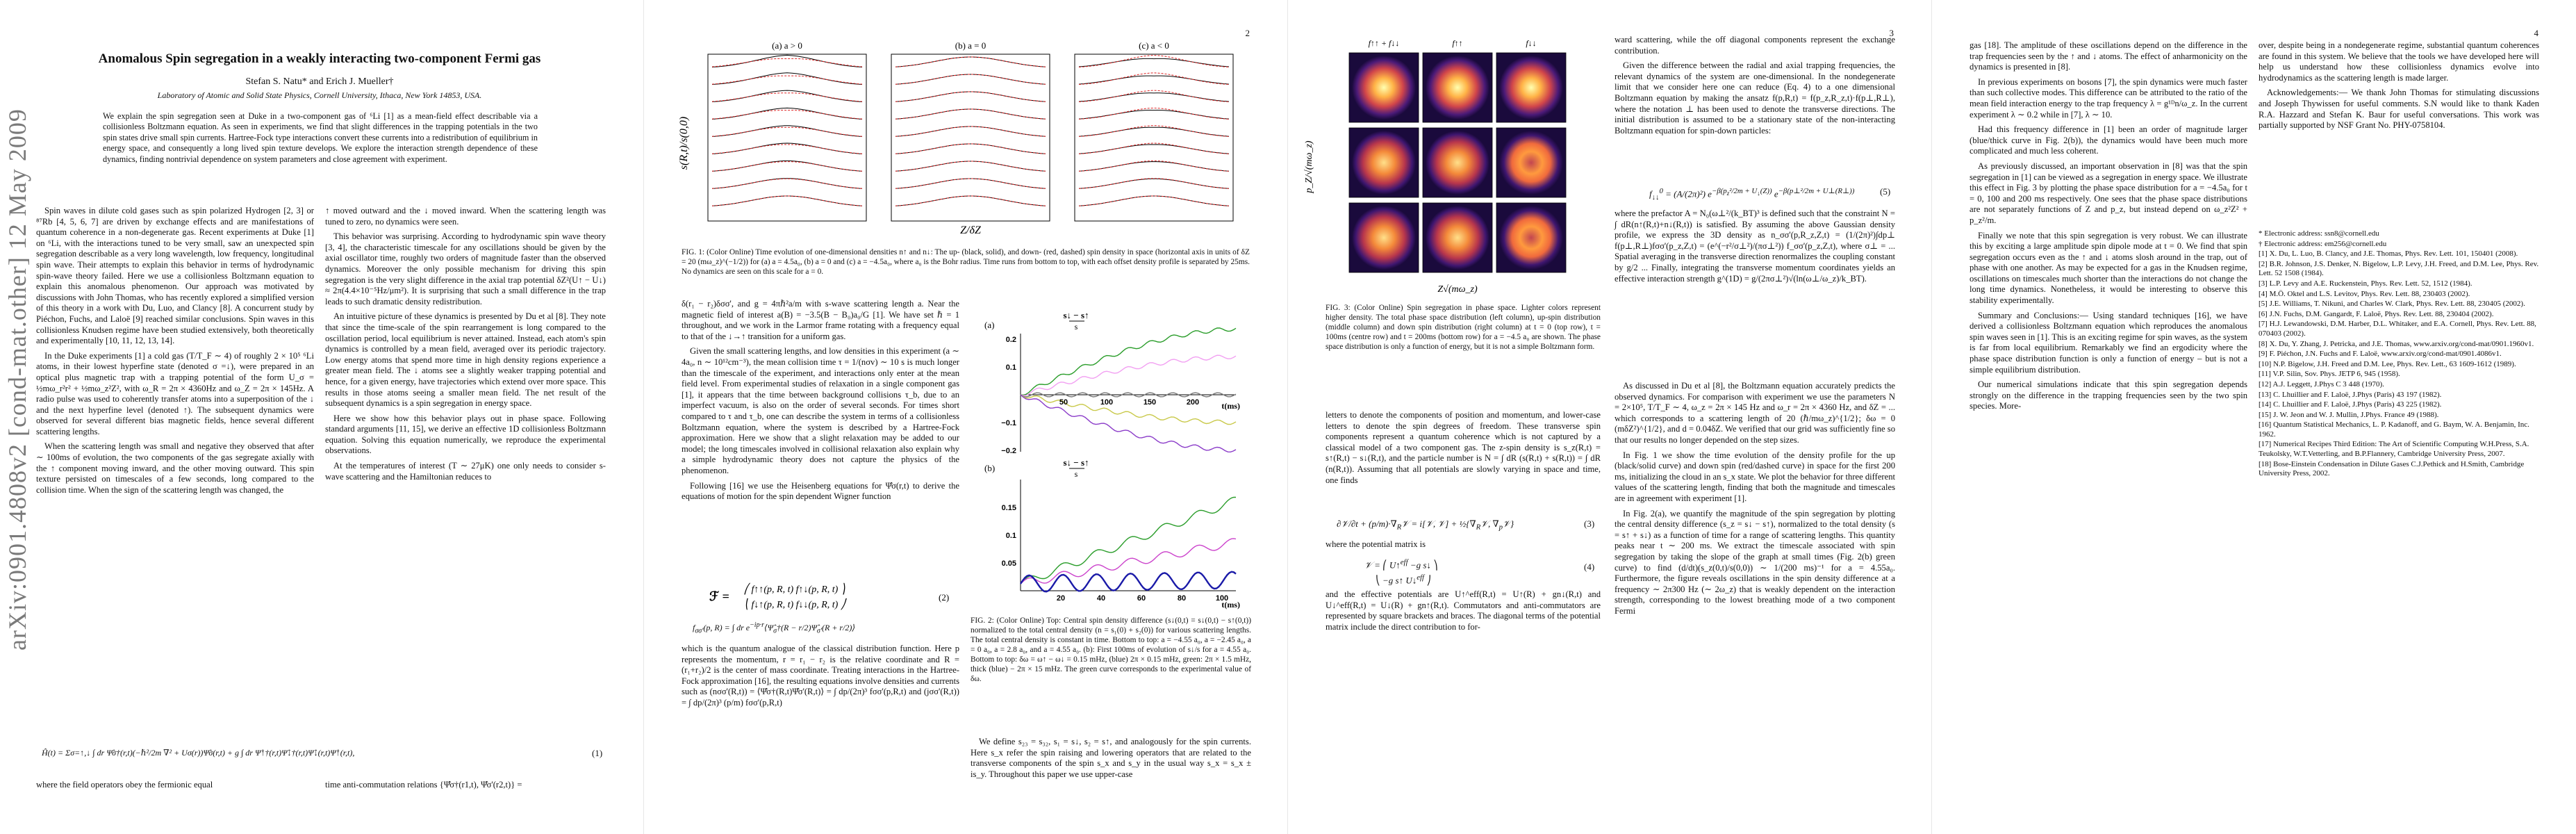  Describe the element at coordinates (971, 45) in the screenshot. I see `panel-title-b: (b) a = 0` at that location.